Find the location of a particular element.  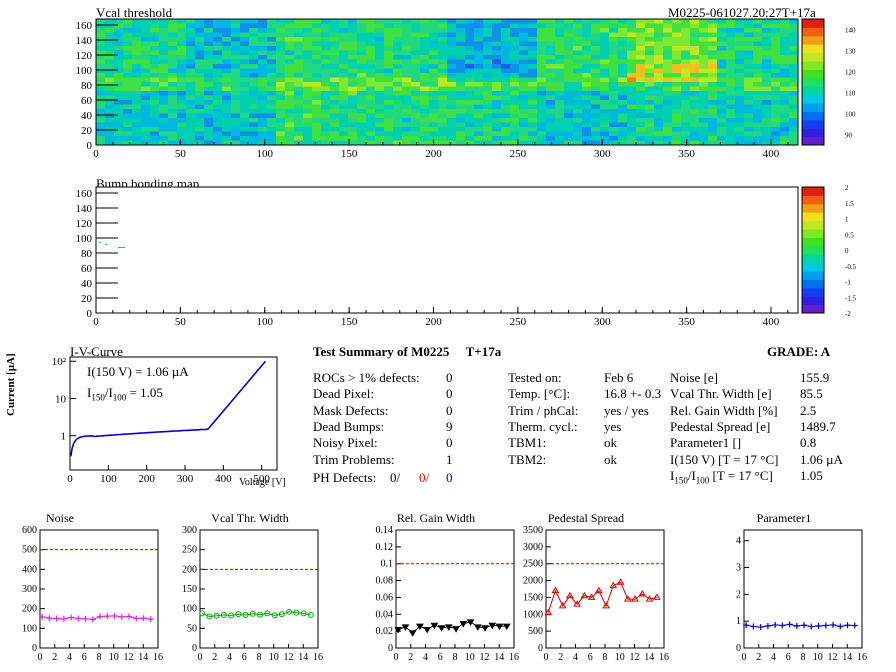

y-tick-label: 40 is located at coordinates (87, 116).